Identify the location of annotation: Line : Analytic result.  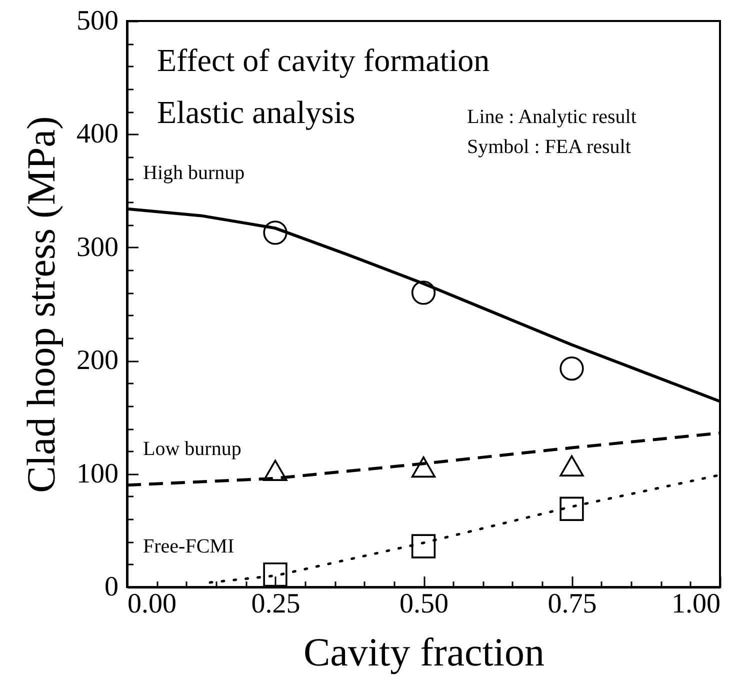
(552, 117).